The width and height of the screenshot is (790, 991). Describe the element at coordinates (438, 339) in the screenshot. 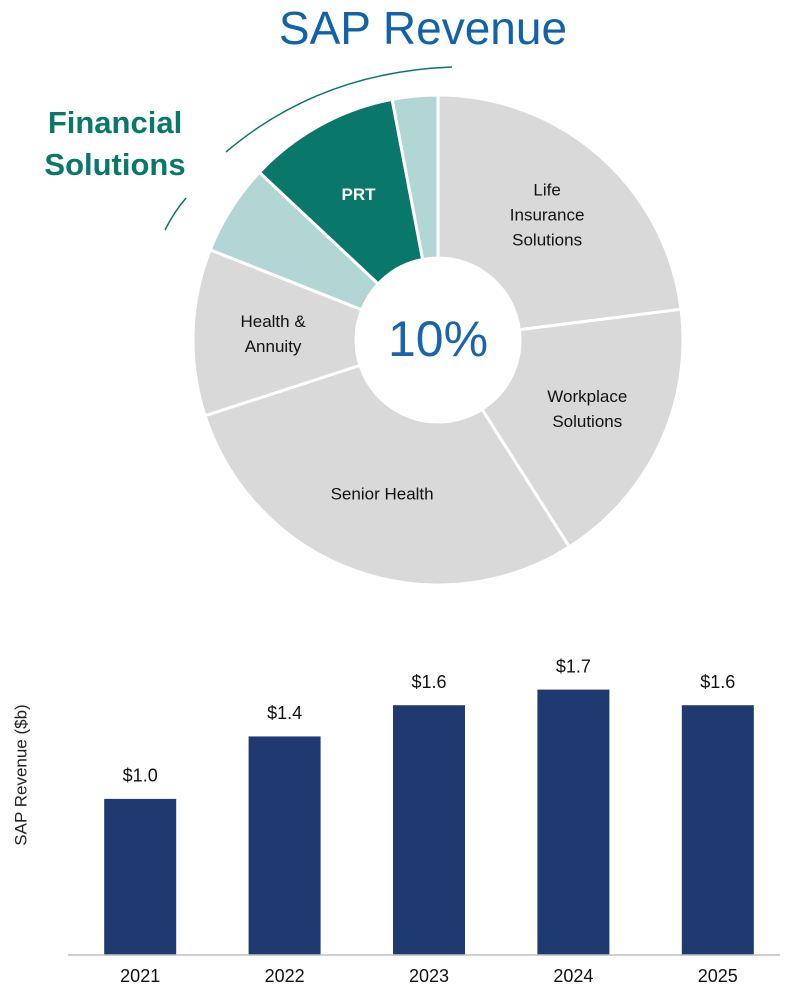

I see `center-label: 10%` at that location.